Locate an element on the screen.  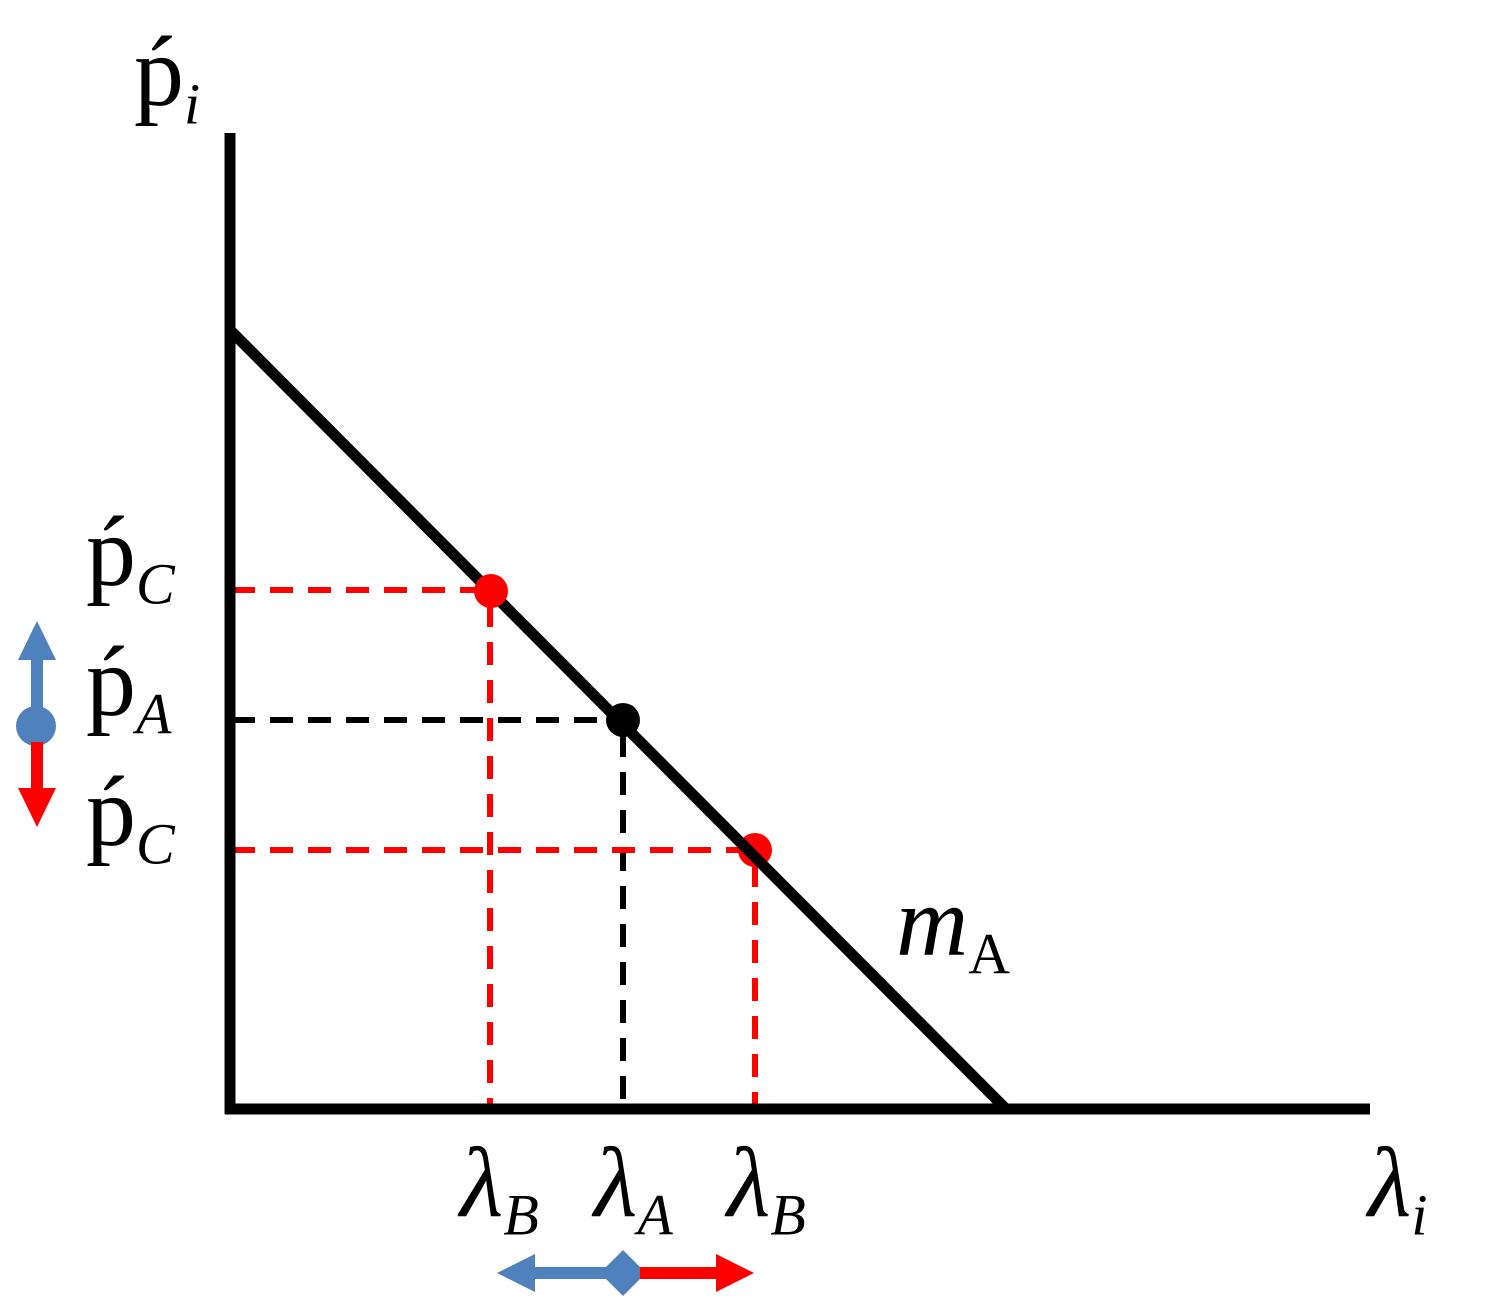
y-tick-pc-upper: ṕC is located at coordinates (130, 558).